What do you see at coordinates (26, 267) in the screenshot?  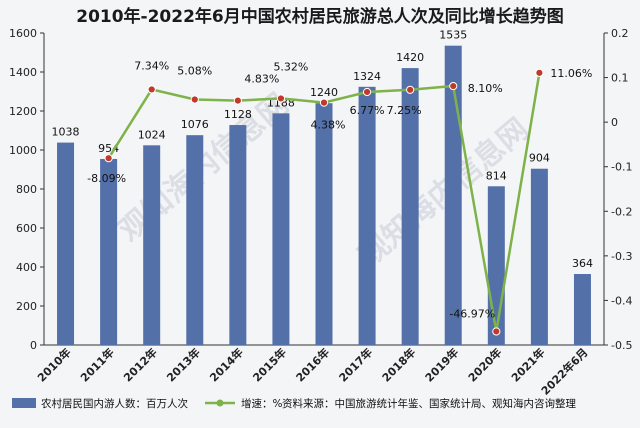 I see `left-tick-label: 400` at bounding box center [26, 267].